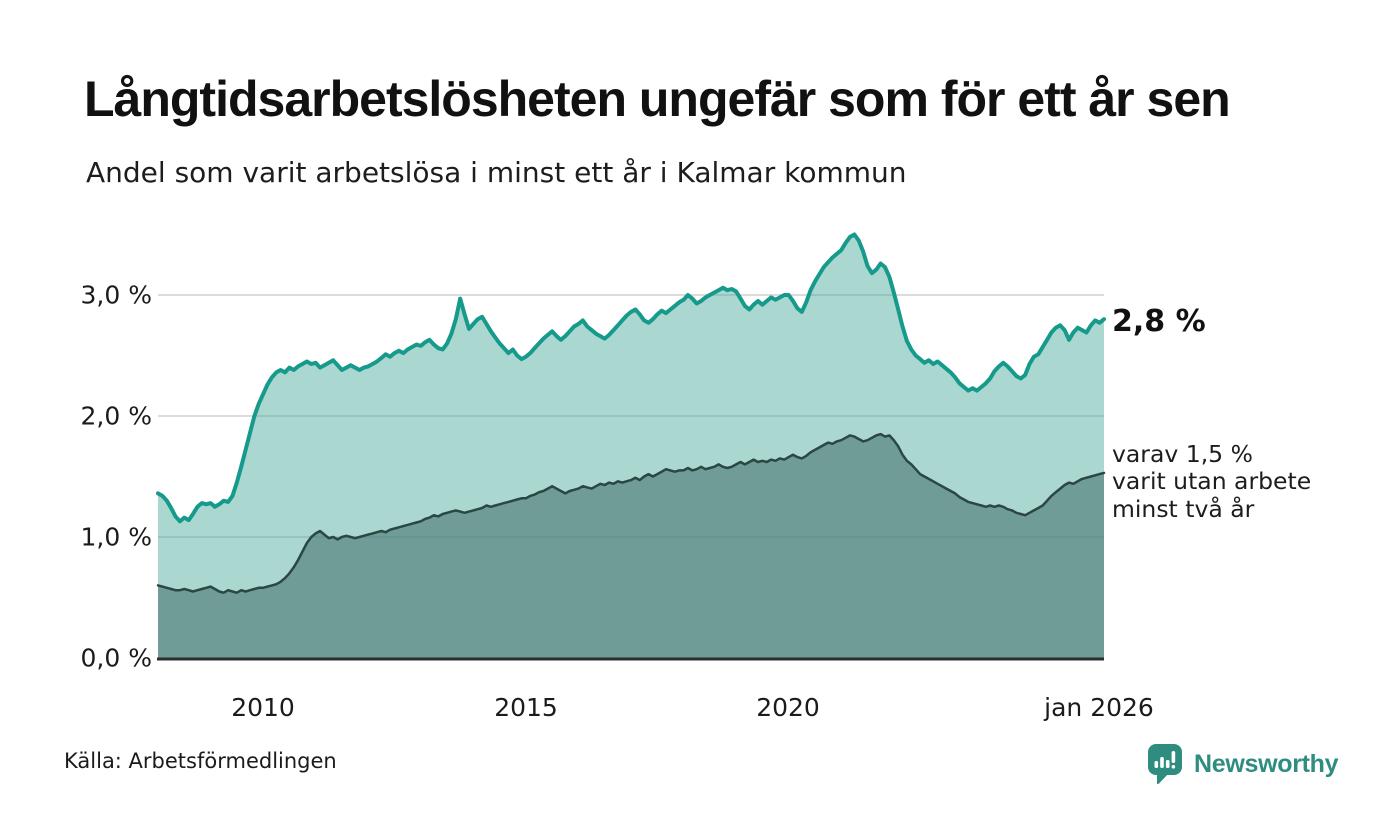  Describe the element at coordinates (1183, 508) in the screenshot. I see `secondary-series-label-line3: minst två år` at that location.